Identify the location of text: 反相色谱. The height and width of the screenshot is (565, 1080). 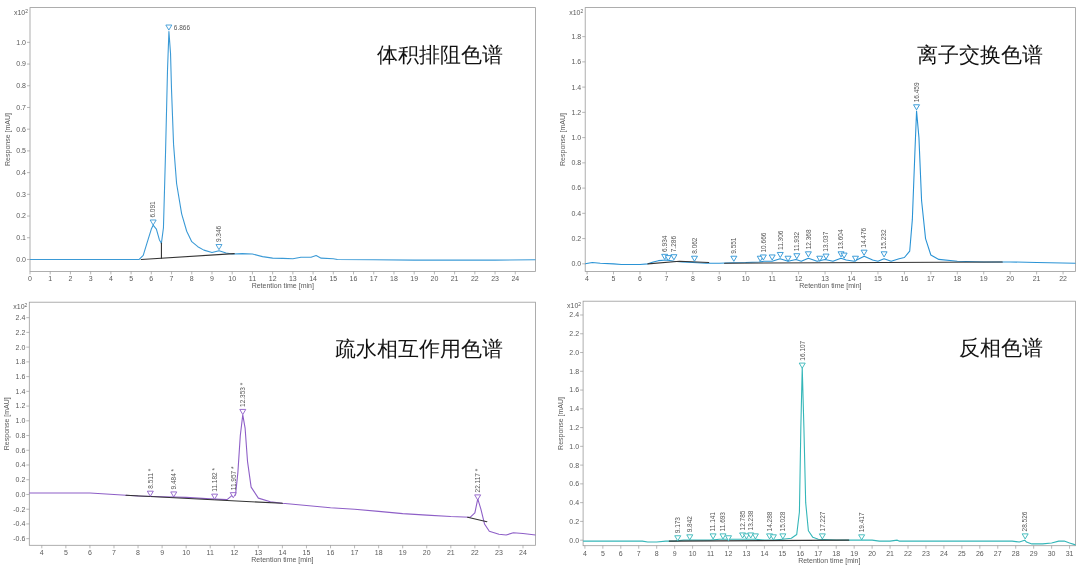
(1000, 348).